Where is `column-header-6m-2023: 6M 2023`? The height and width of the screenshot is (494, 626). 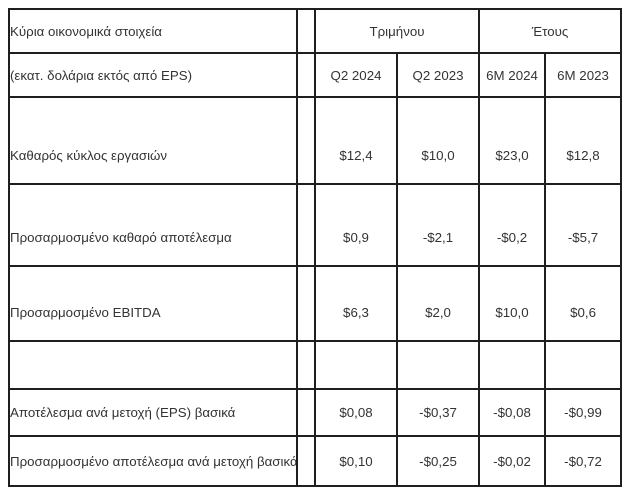
column-header-6m-2023: 6M 2023 is located at coordinates (583, 75).